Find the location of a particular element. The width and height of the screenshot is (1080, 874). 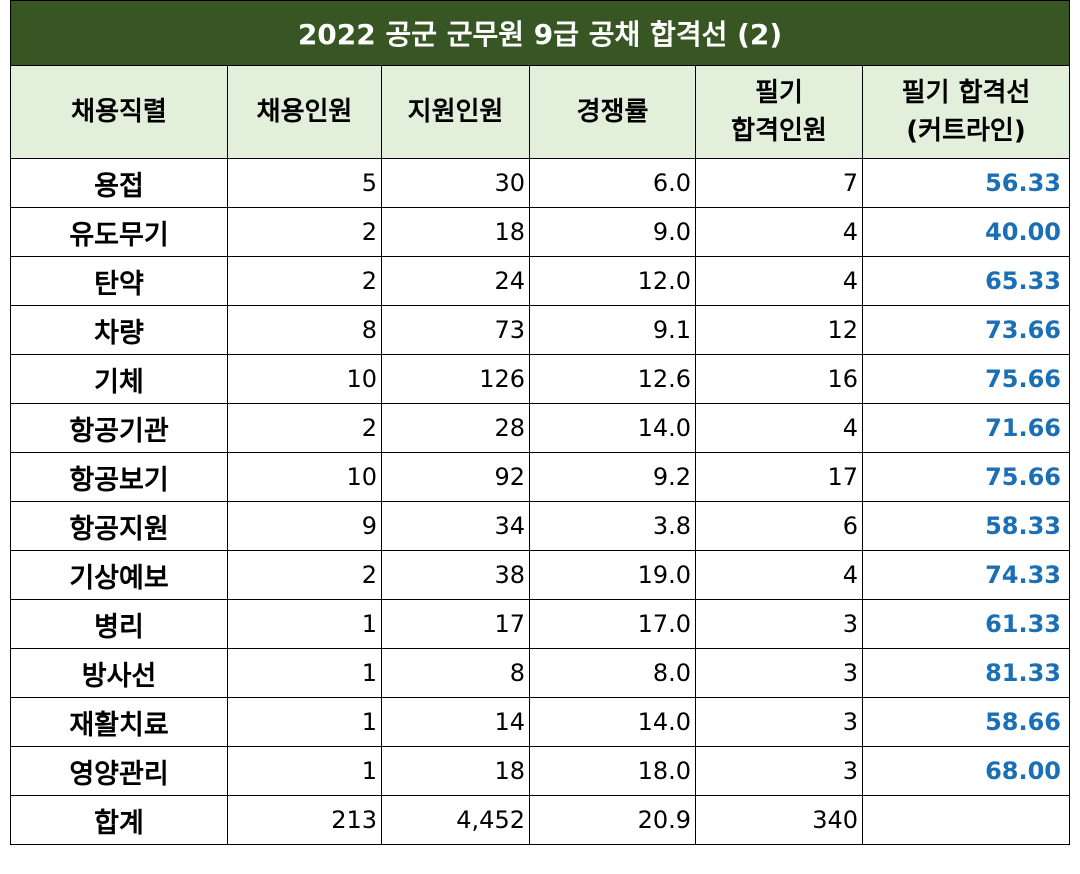

competition-ratio-cell: 12.0 is located at coordinates (612, 281).